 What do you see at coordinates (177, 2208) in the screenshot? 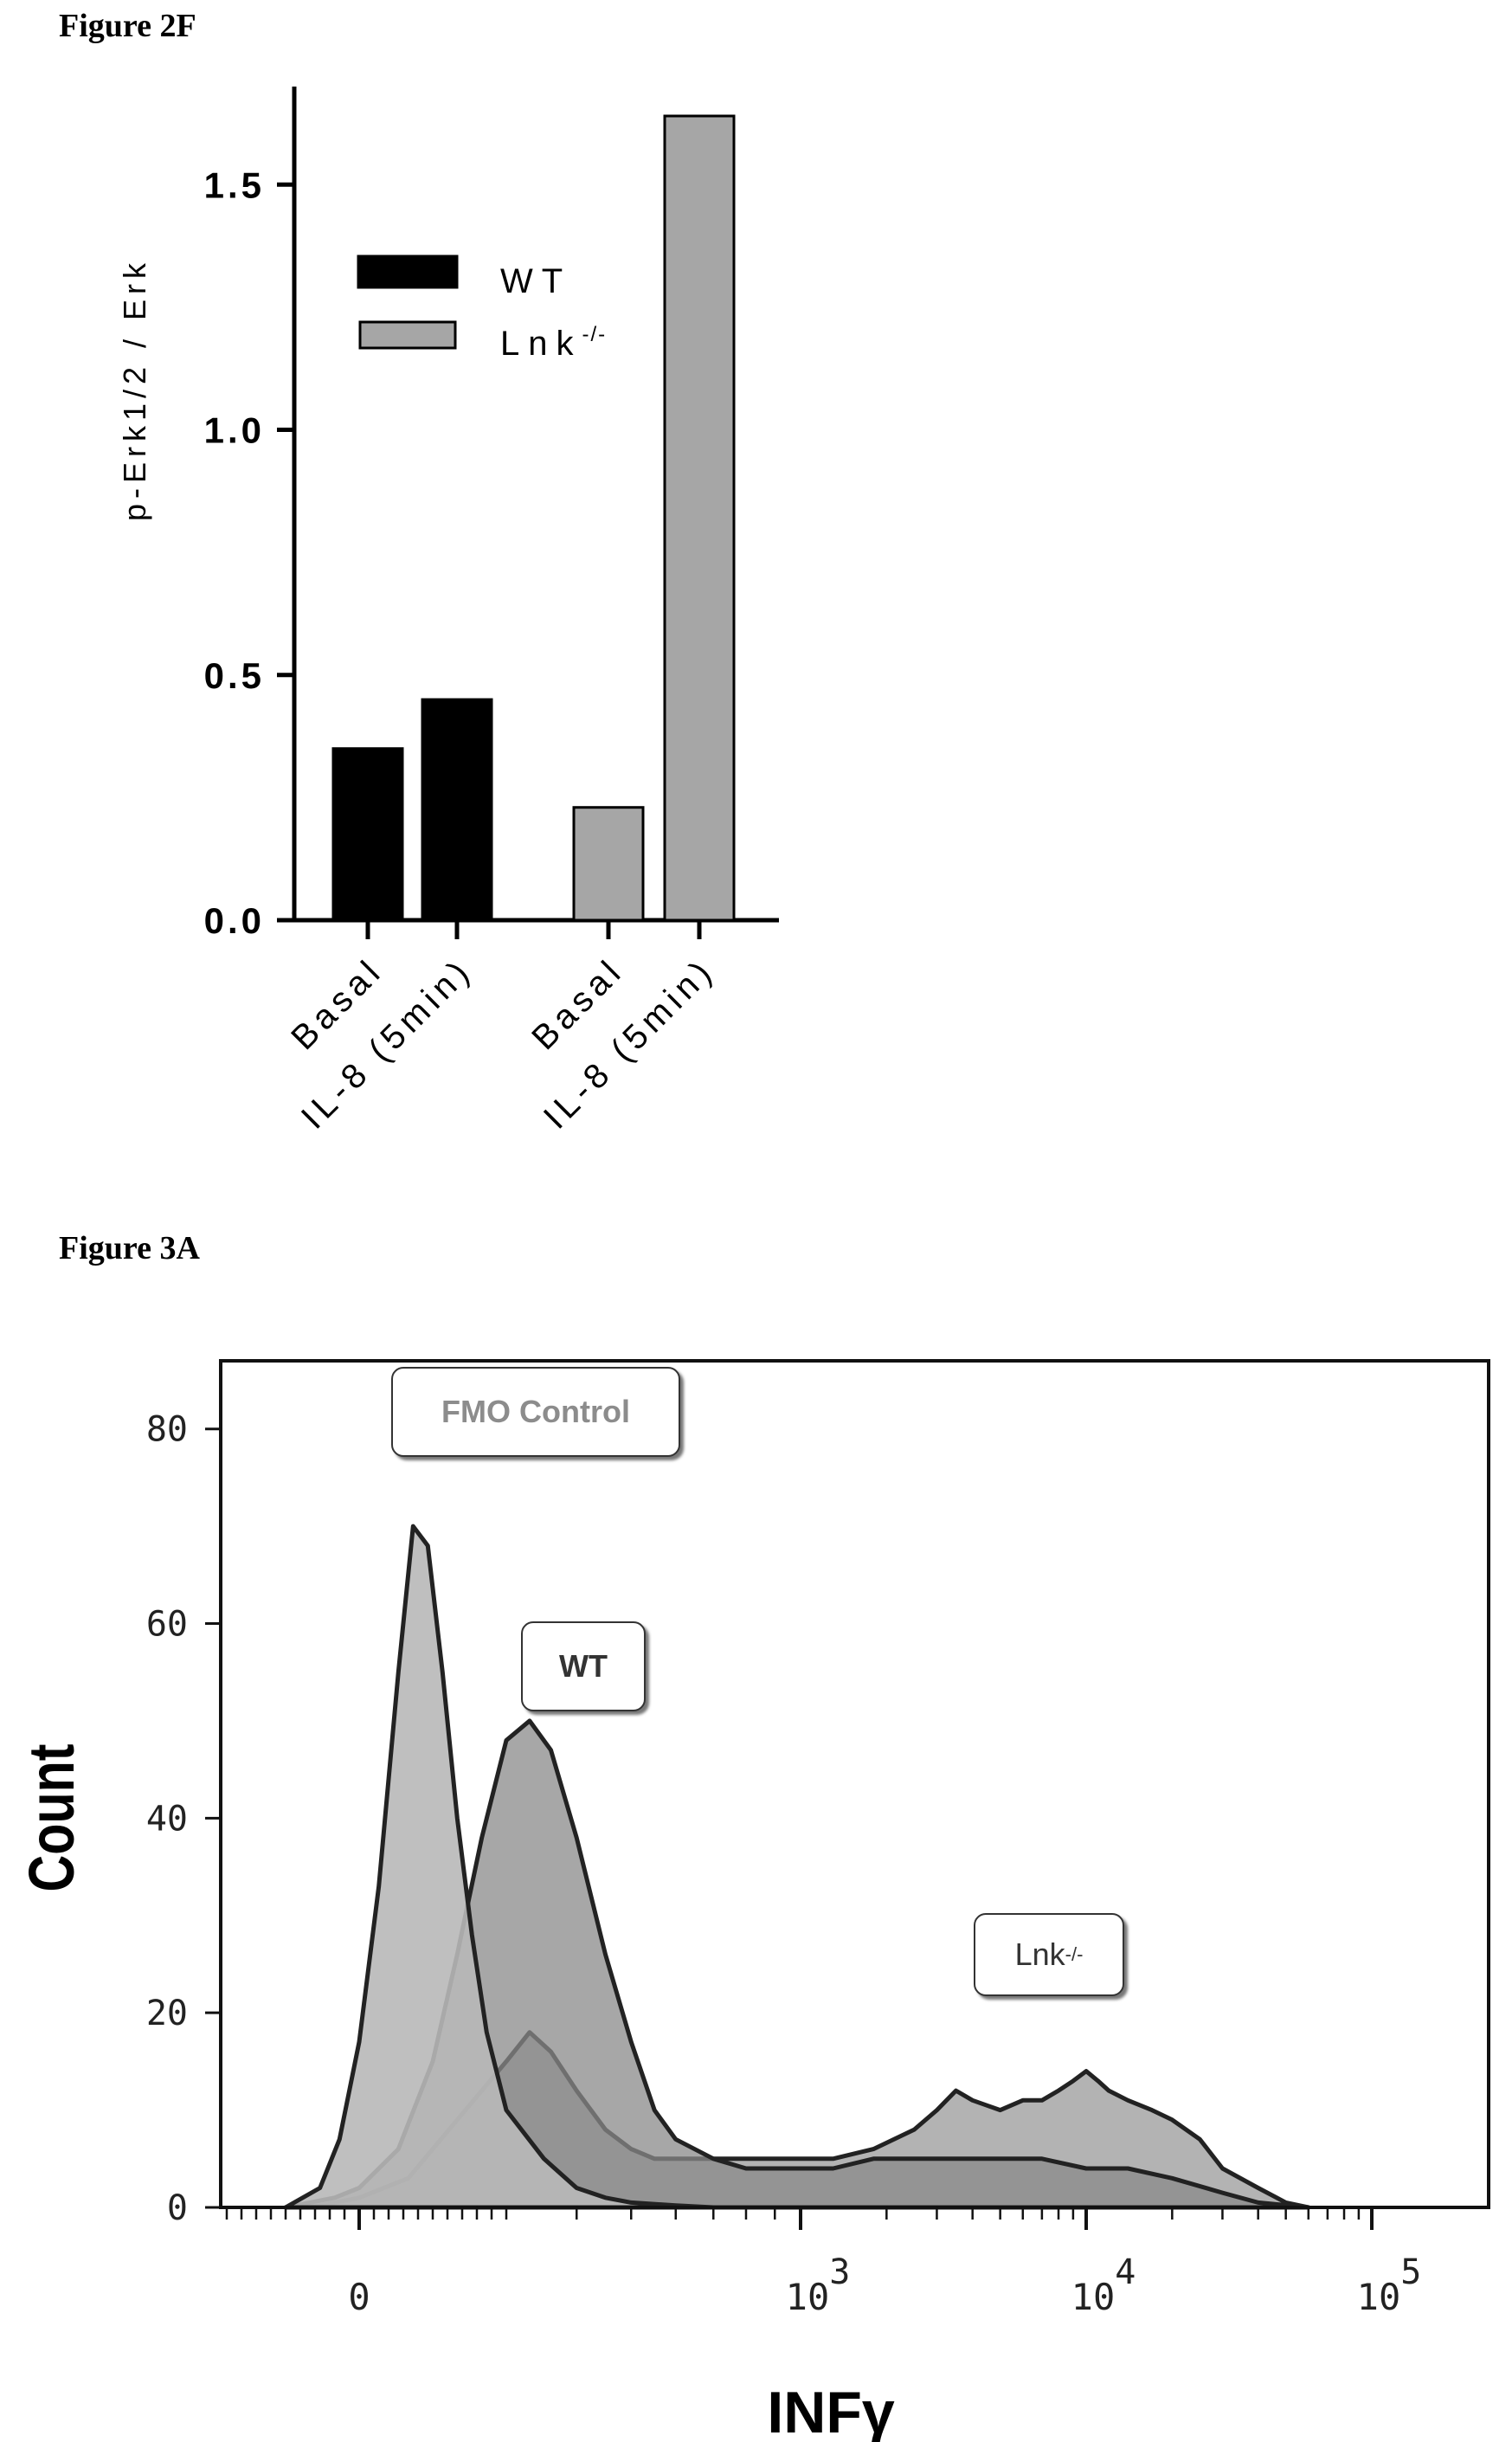
I see `y-tick-label: 0` at bounding box center [177, 2208].